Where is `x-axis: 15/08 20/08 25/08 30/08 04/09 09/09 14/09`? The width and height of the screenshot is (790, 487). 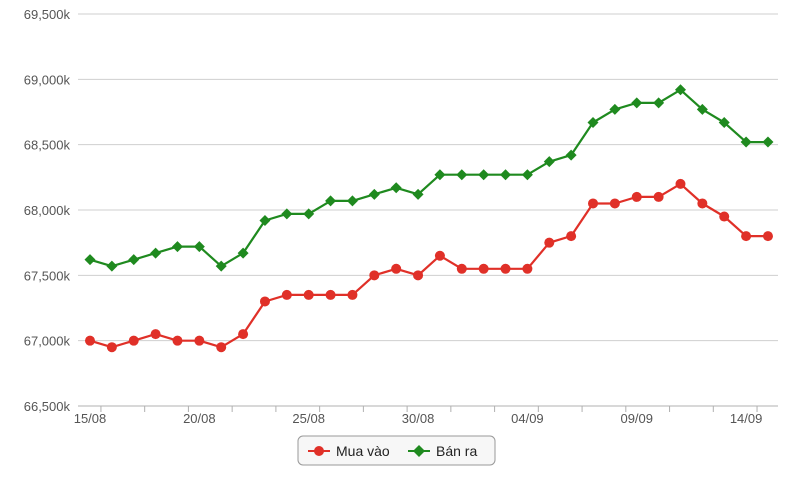
x-axis: 15/08 20/08 25/08 30/08 04/09 09/09 14/09 is located at coordinates (418, 416).